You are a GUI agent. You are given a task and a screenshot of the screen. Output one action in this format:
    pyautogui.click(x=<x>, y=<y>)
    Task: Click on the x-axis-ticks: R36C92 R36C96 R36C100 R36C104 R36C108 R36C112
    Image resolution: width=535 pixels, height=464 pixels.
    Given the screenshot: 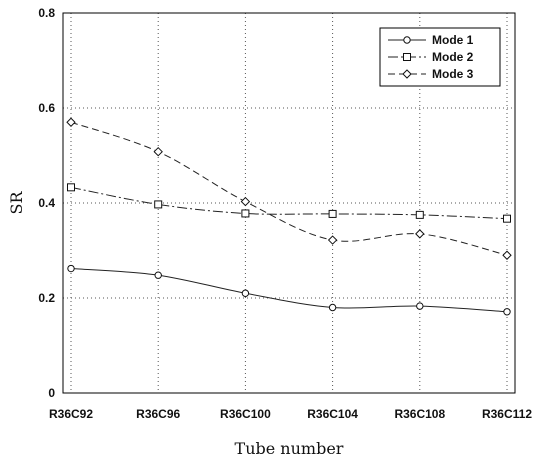 What is the action you would take?
    pyautogui.click(x=290, y=414)
    